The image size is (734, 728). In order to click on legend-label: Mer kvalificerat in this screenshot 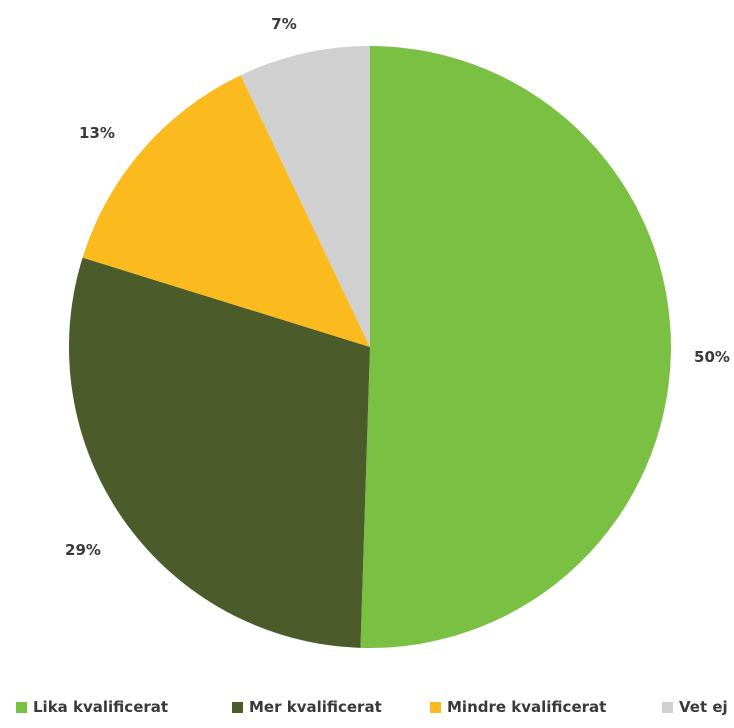, I will do `click(315, 707)`.